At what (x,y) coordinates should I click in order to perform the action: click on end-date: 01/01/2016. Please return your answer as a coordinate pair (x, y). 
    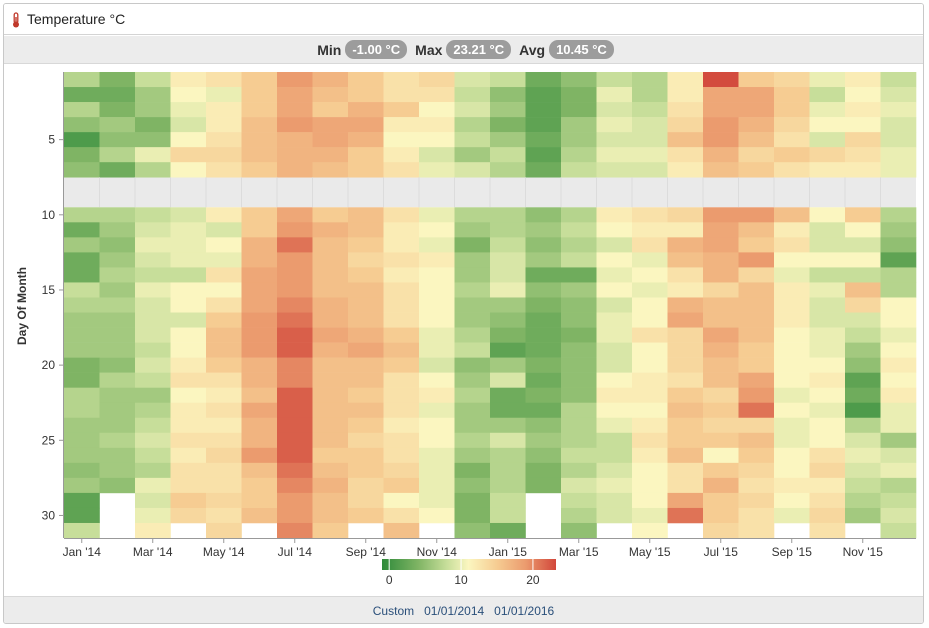
    Looking at the image, I should click on (524, 611).